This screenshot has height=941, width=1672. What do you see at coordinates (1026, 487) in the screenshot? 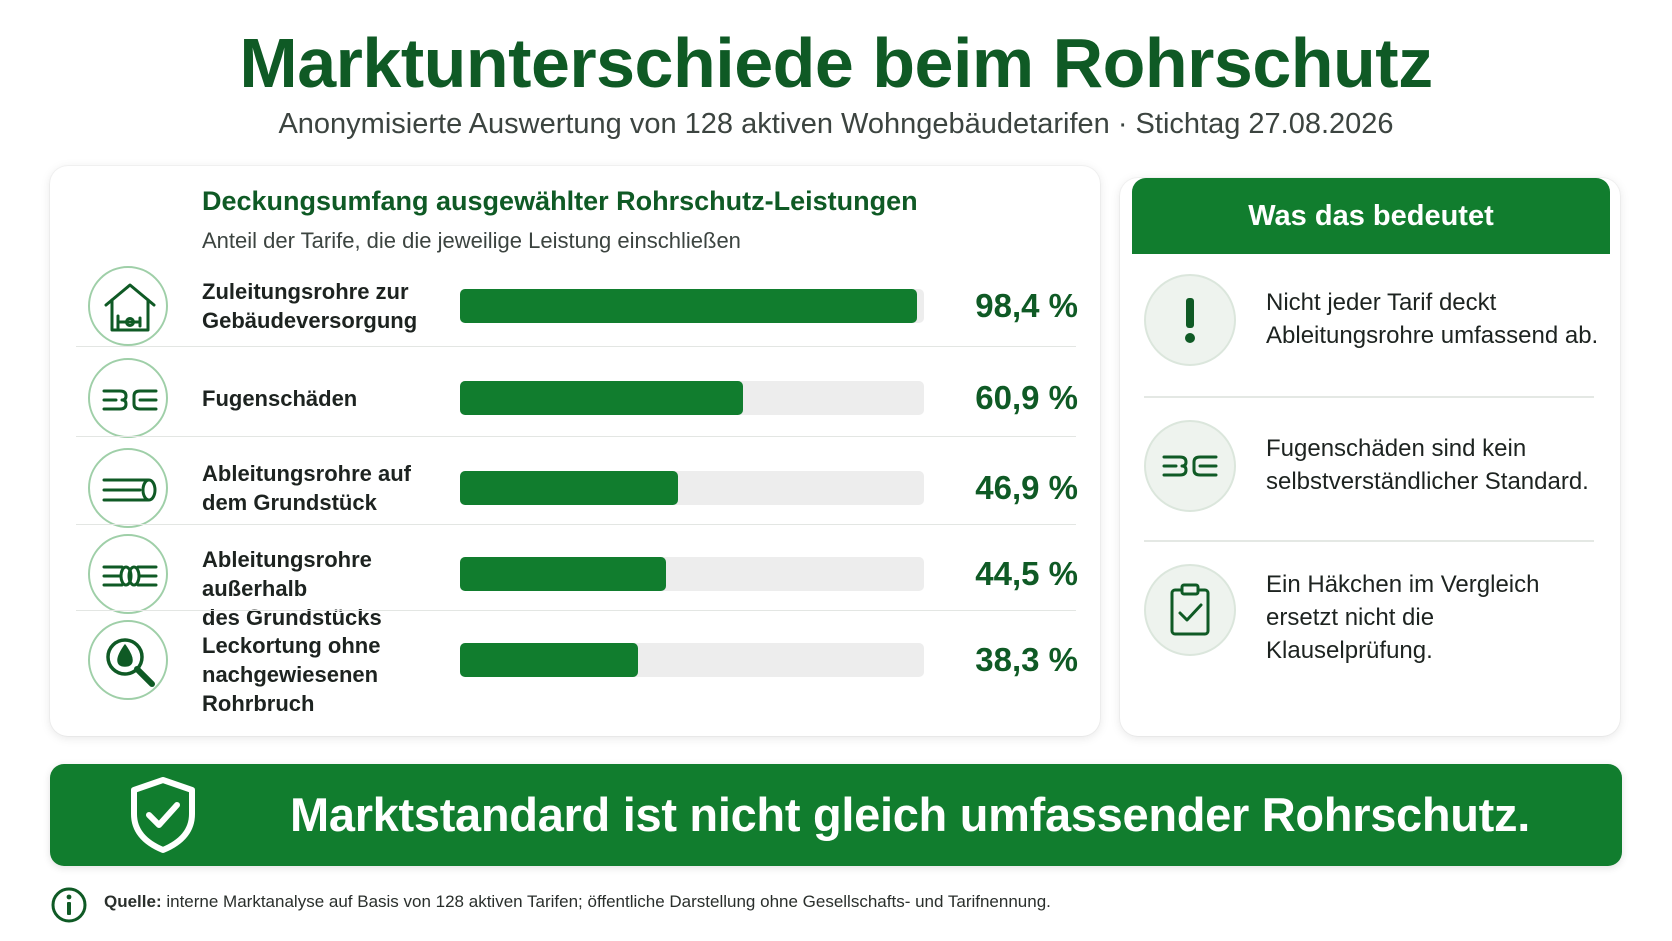
I see `bar-value-label: 46,9 %` at bounding box center [1026, 487].